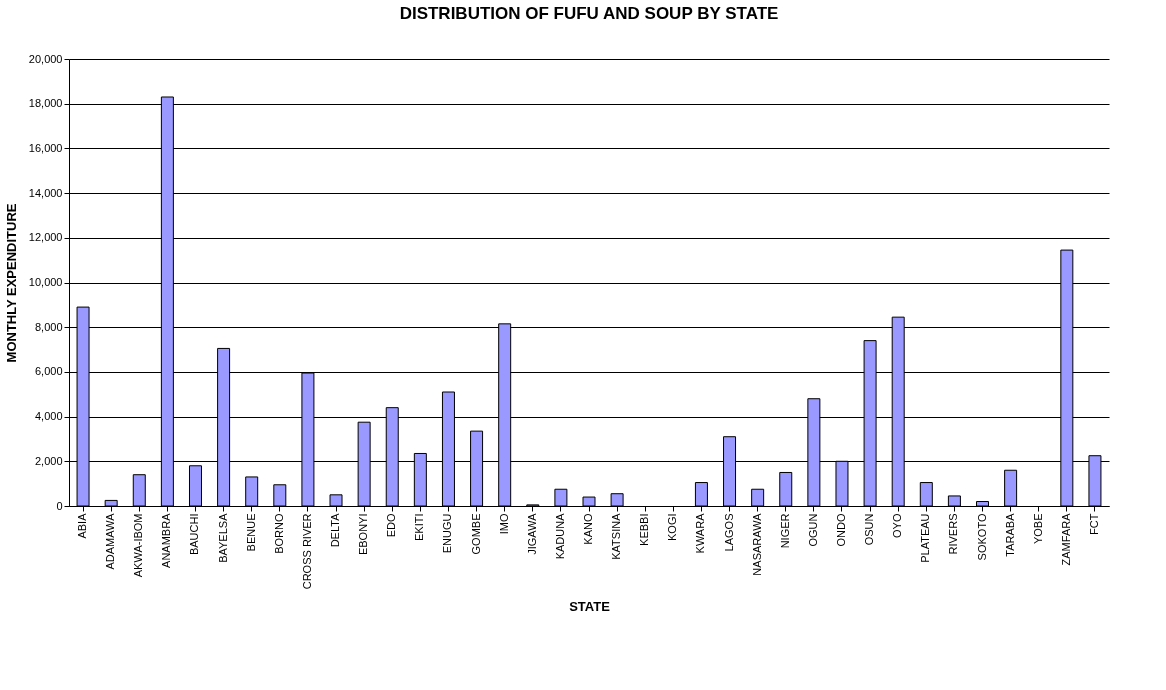 The width and height of the screenshot is (1166, 690). I want to click on x-tick-label: OGUN, so click(812, 530).